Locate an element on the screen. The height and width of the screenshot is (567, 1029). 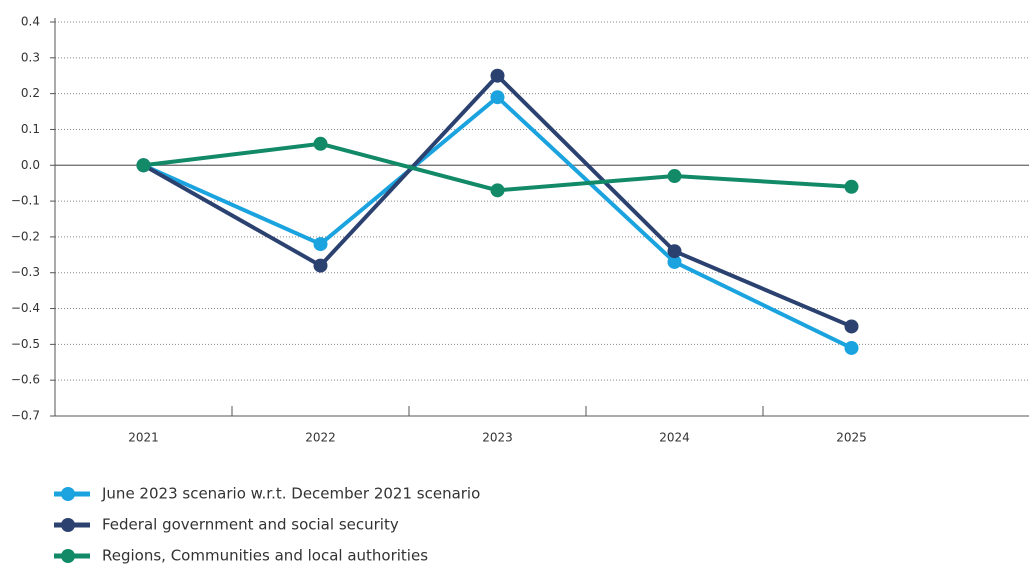
y-tick-label: −0.4 is located at coordinates (25, 308).